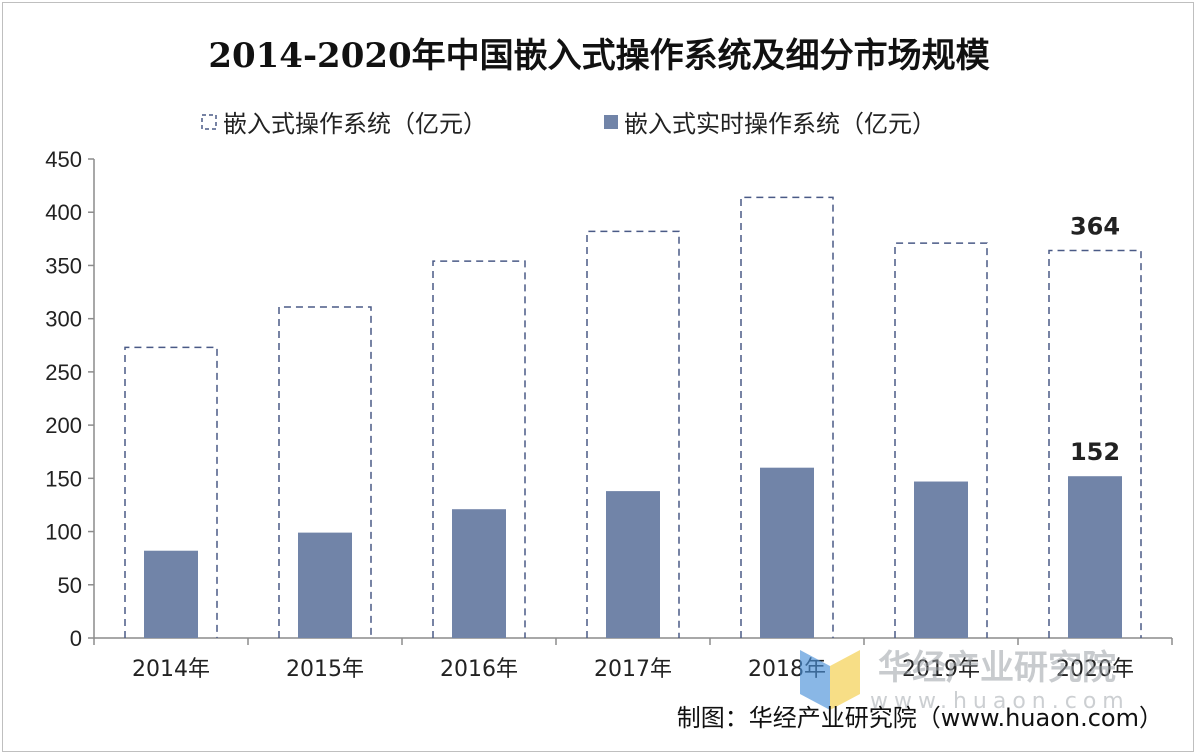 The height and width of the screenshot is (756, 1198). I want to click on legend: 嵌入式操作系统（亿元） 嵌入式实时操作系统（亿元）, so click(568, 124).